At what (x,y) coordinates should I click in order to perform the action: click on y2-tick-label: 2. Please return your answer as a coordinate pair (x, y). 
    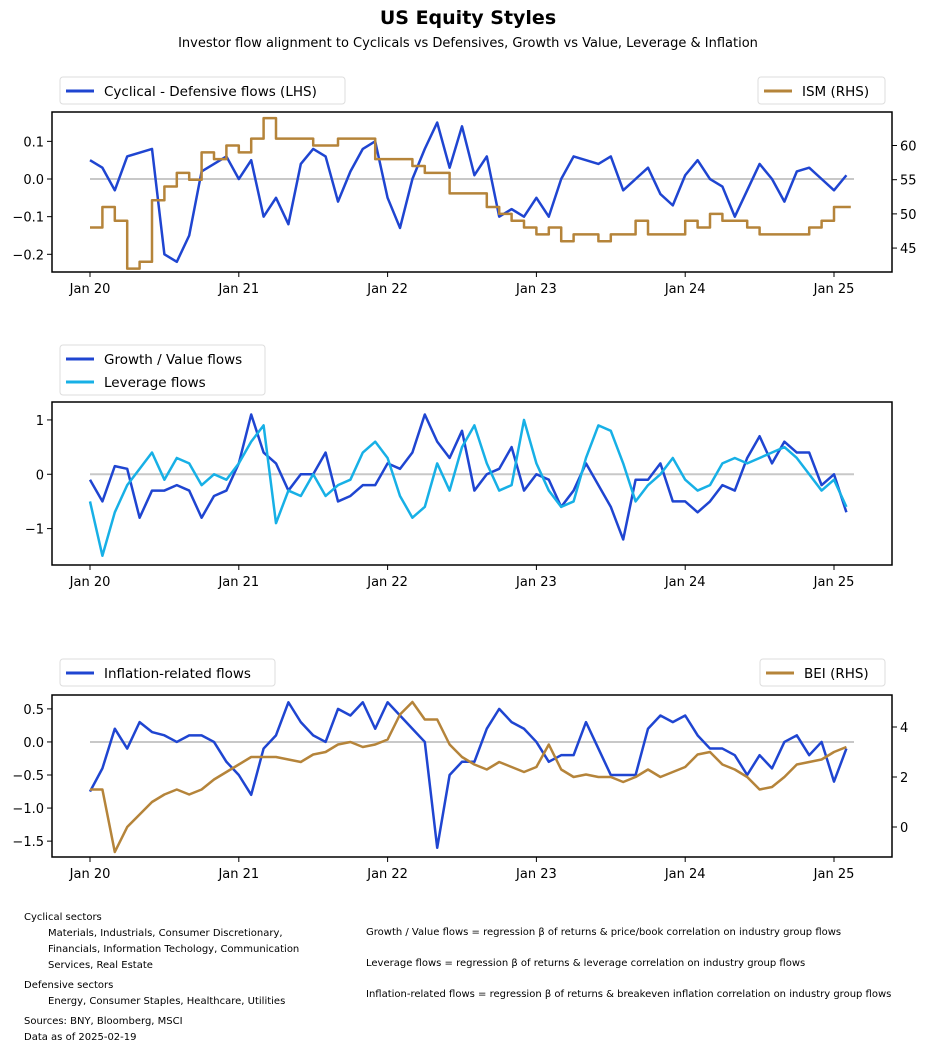
    Looking at the image, I should click on (904, 778).